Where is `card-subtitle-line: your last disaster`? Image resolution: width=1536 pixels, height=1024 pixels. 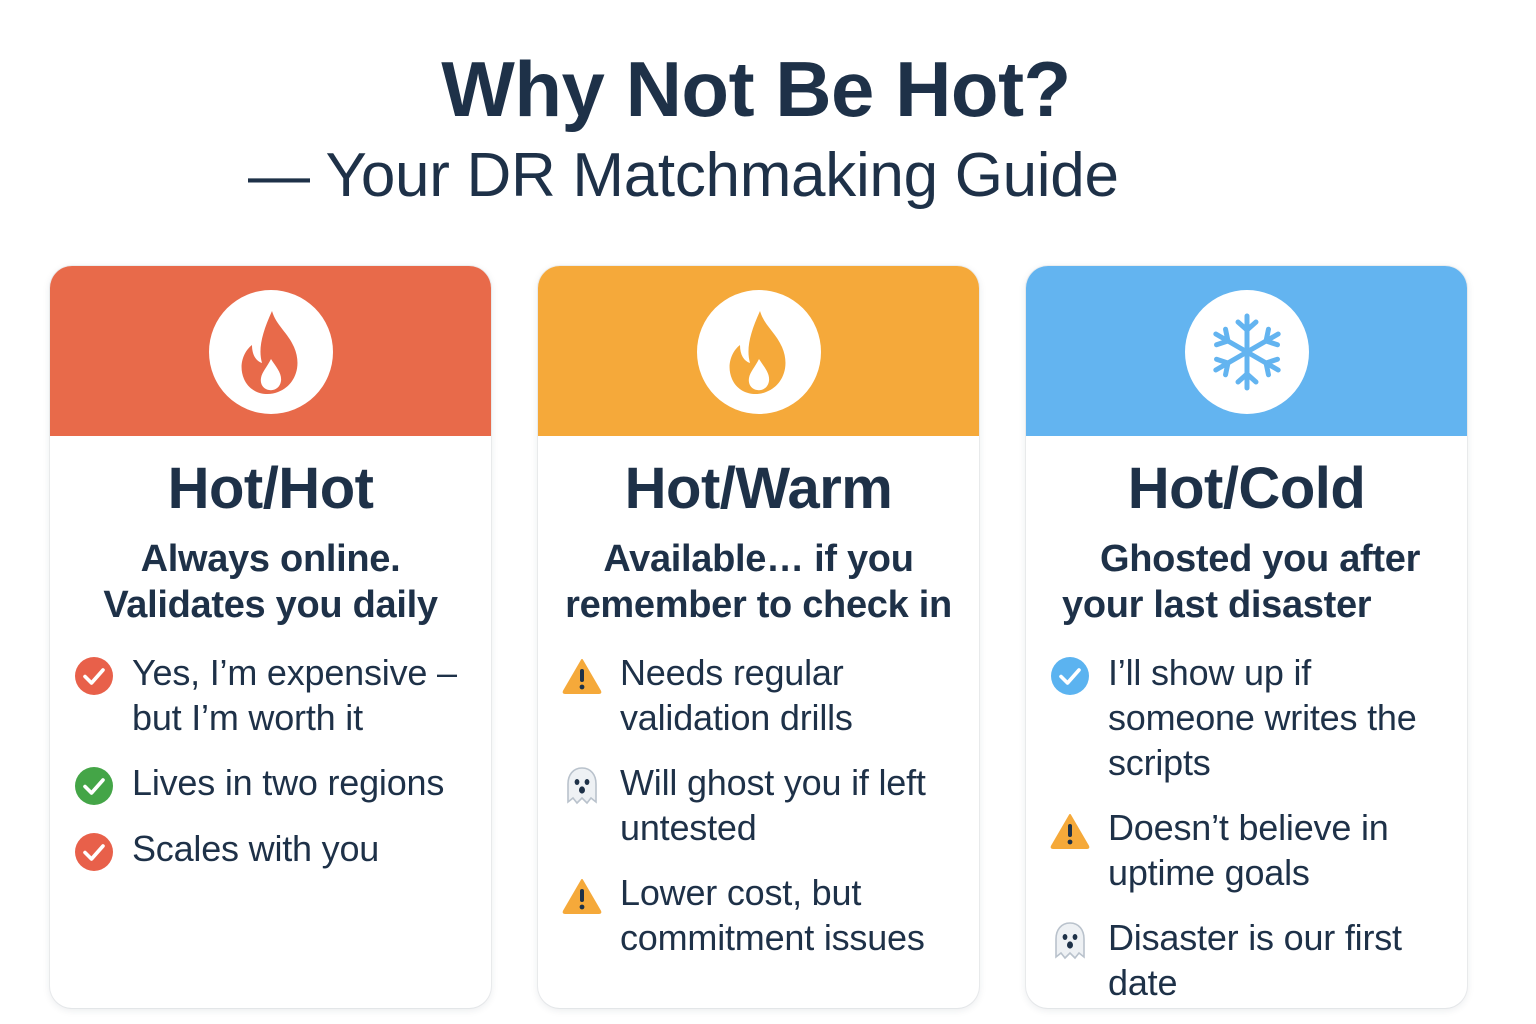
card-subtitle-line: your last disaster is located at coordinates (1217, 605).